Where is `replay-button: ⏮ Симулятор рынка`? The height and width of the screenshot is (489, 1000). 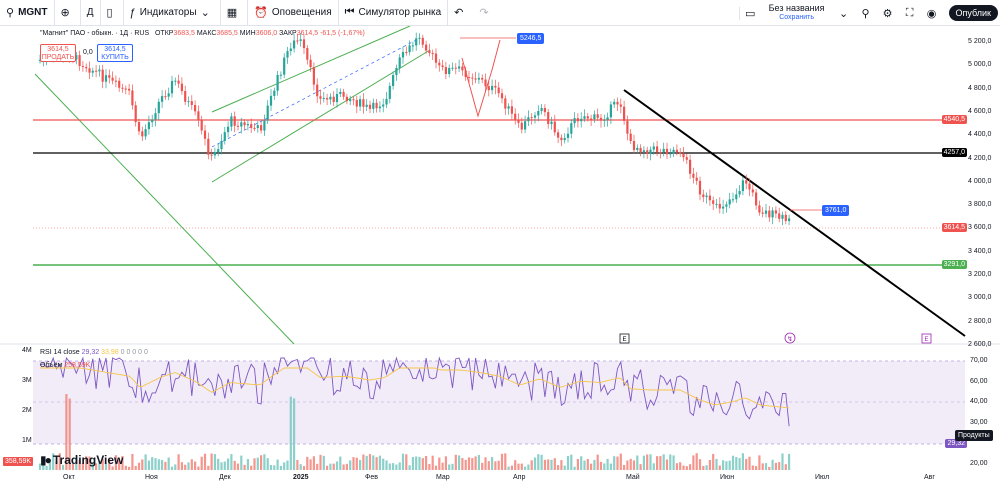 replay-button: ⏮ Симулятор рынка is located at coordinates (394, 13).